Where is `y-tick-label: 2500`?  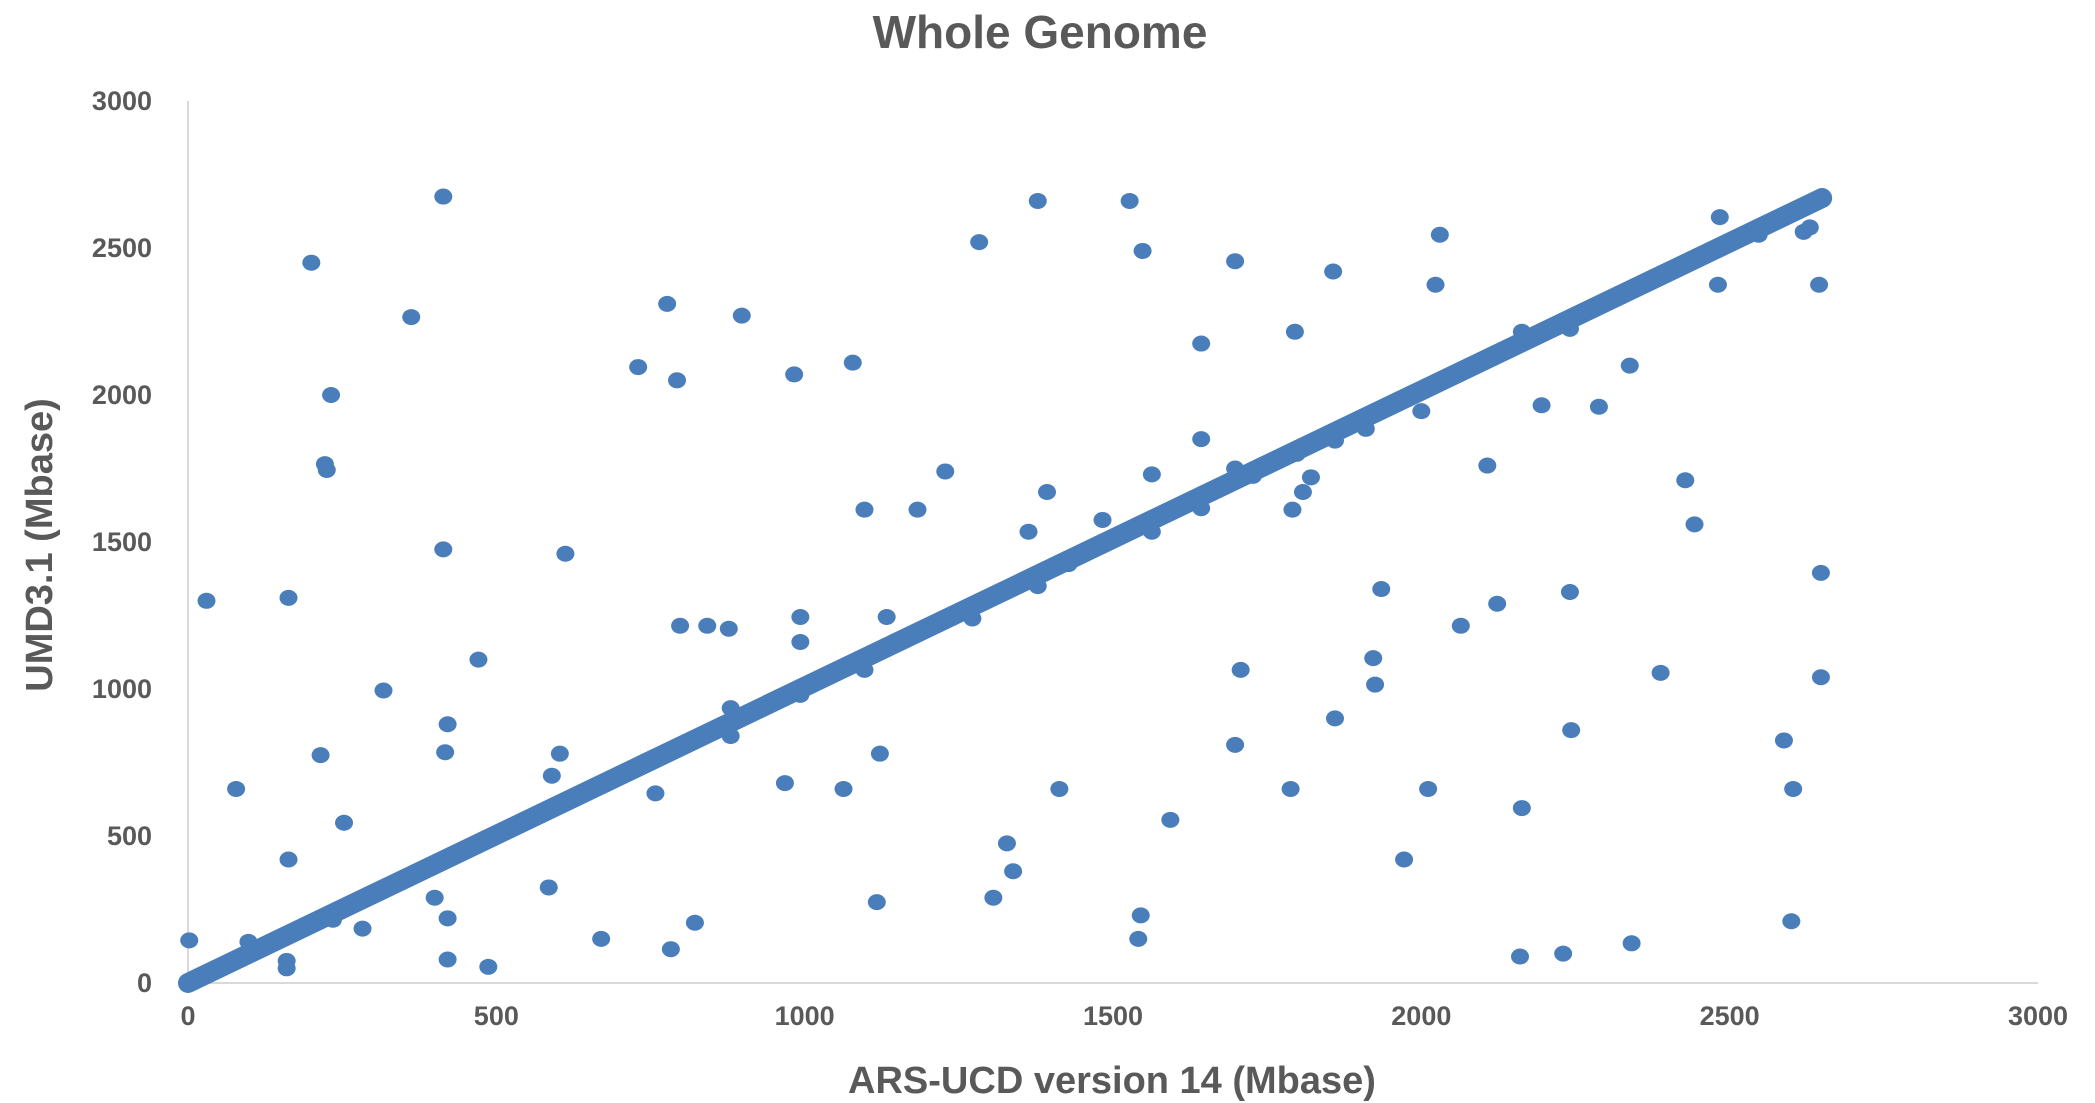 y-tick-label: 2500 is located at coordinates (122, 248).